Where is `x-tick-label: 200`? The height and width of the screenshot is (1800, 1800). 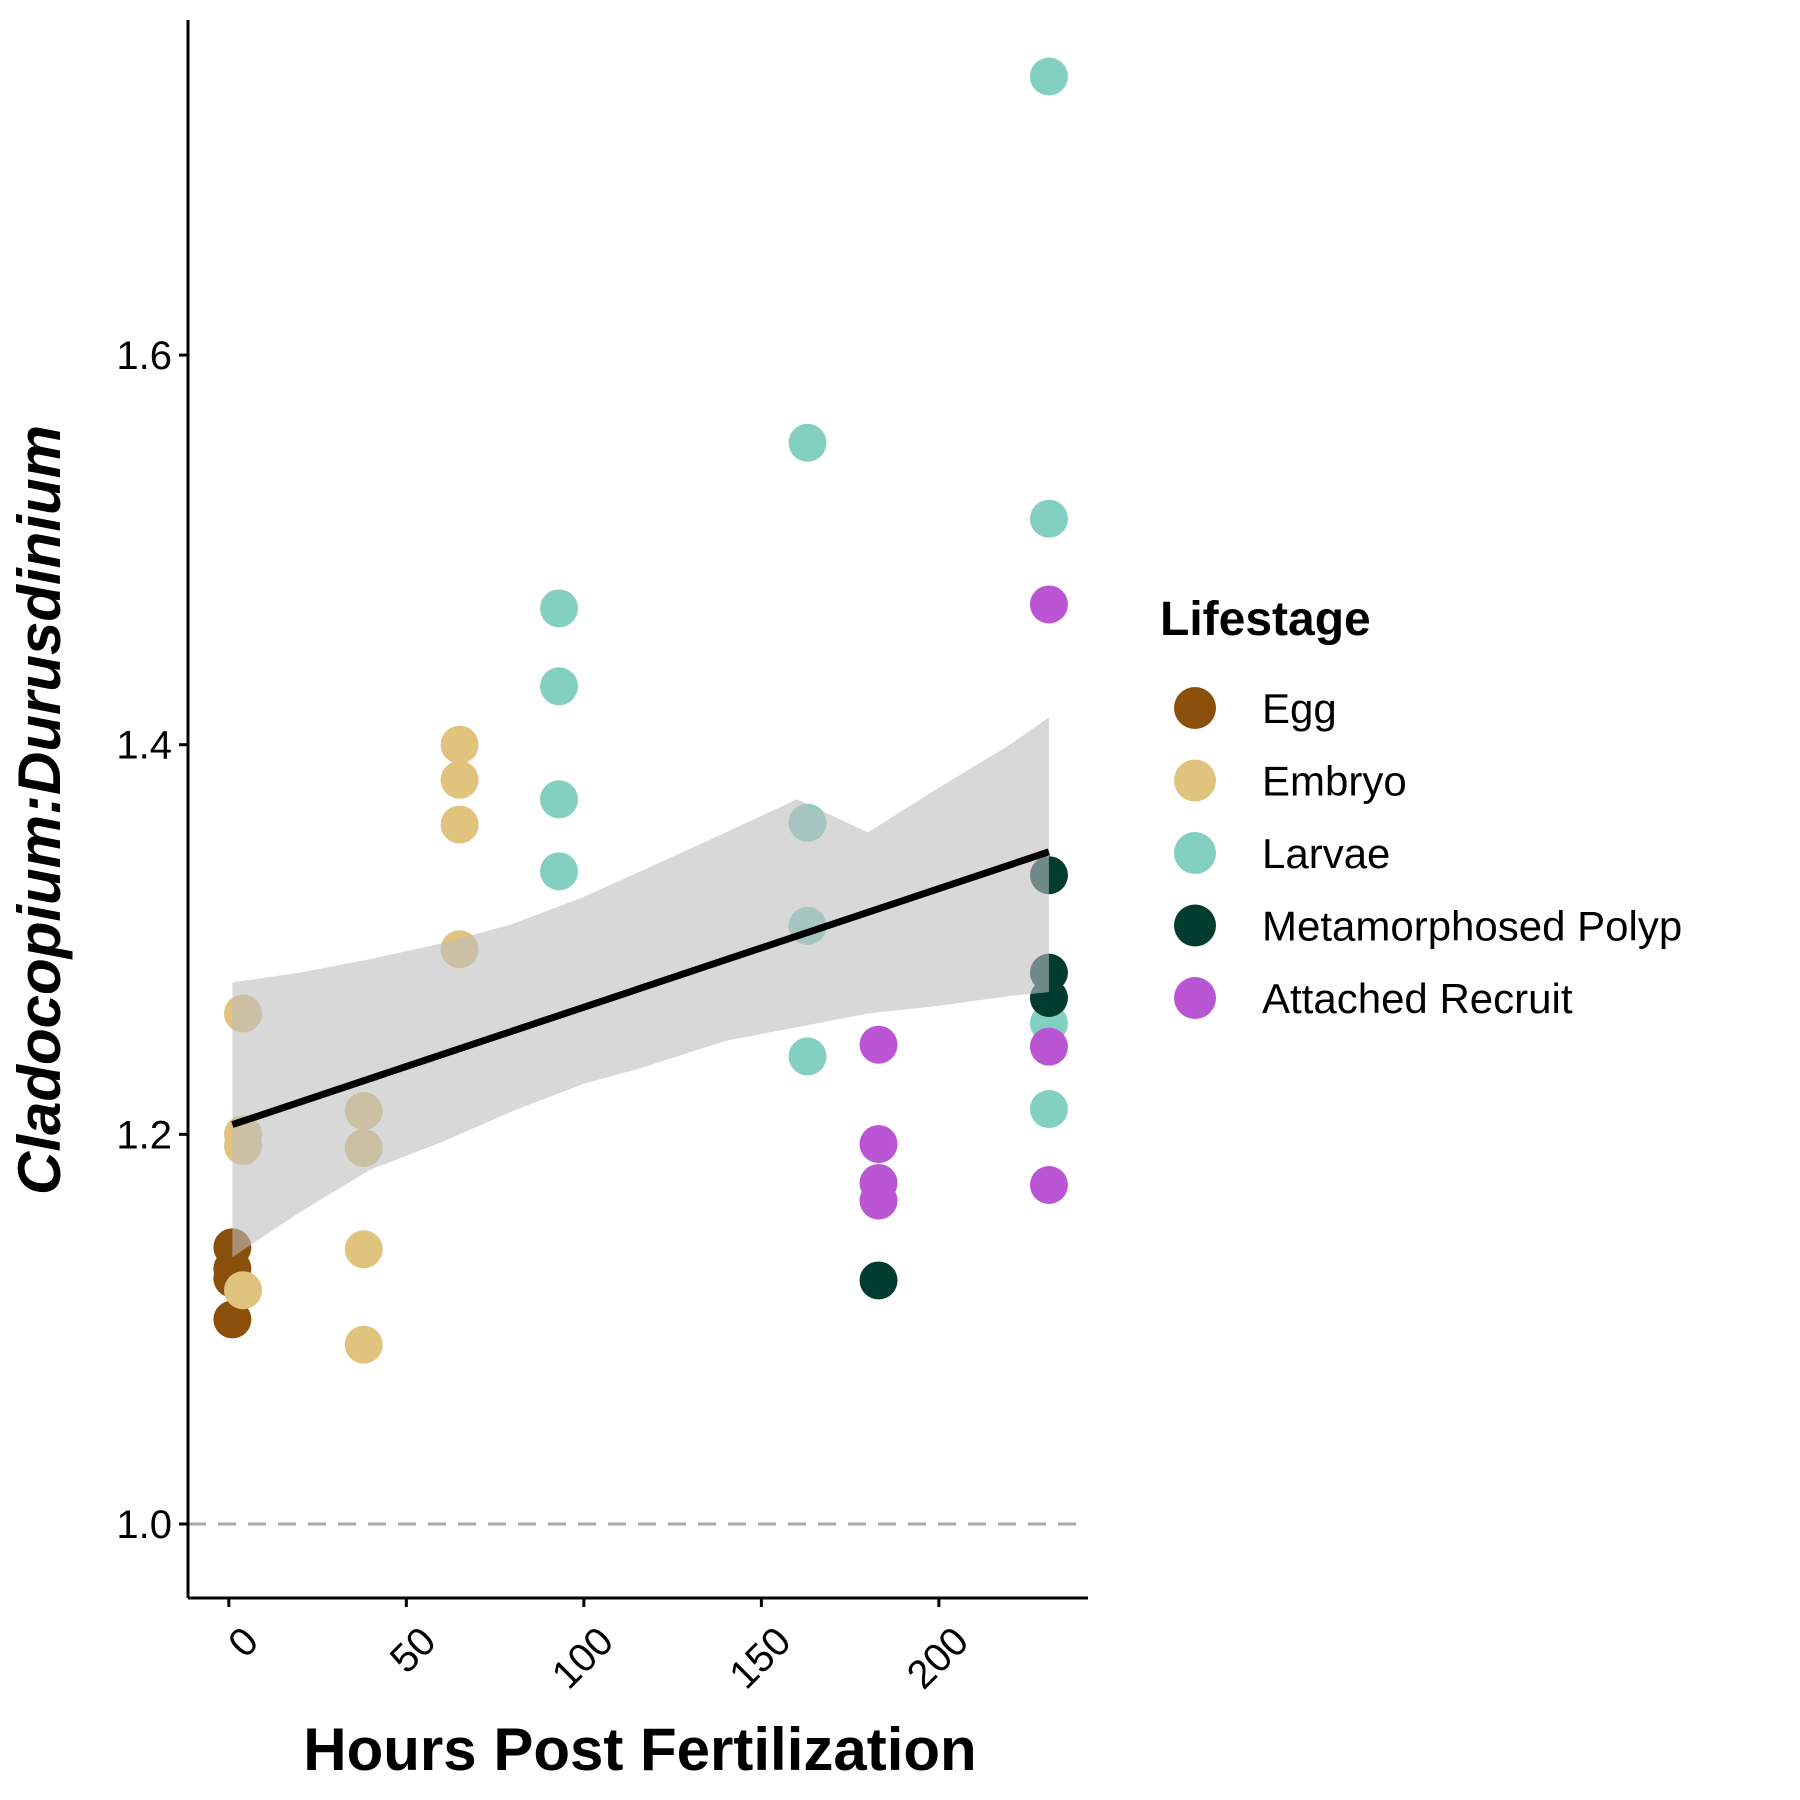 x-tick-label: 200 is located at coordinates (938, 1658).